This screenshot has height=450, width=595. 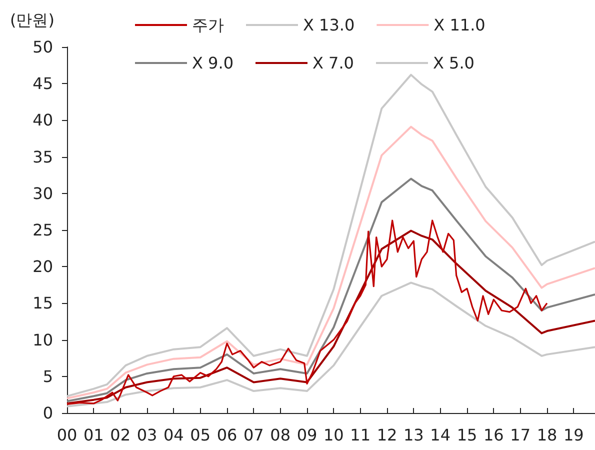 What do you see at coordinates (42, 84) in the screenshot?
I see `y-tick-label: 45` at bounding box center [42, 84].